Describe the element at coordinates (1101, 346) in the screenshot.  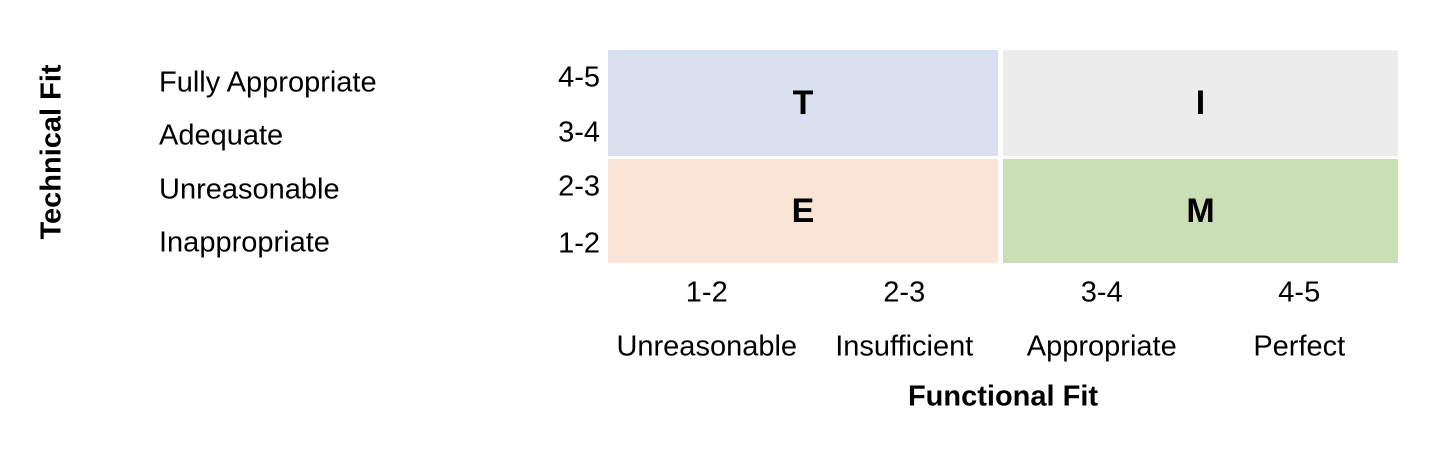
I see `x-axis-category-label-appropriate: Appropriate` at that location.